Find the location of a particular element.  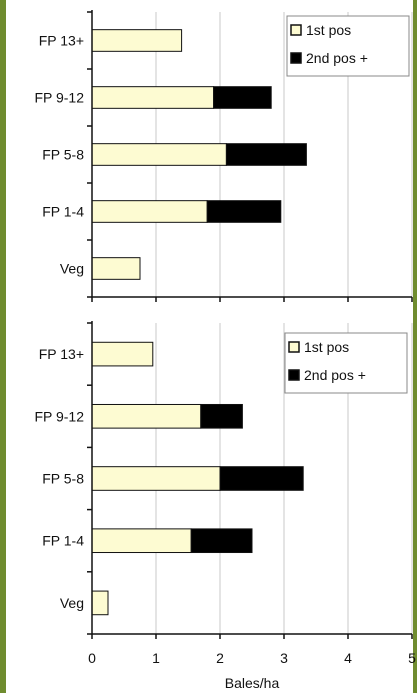

frame-left-border is located at coordinates (3, 346).